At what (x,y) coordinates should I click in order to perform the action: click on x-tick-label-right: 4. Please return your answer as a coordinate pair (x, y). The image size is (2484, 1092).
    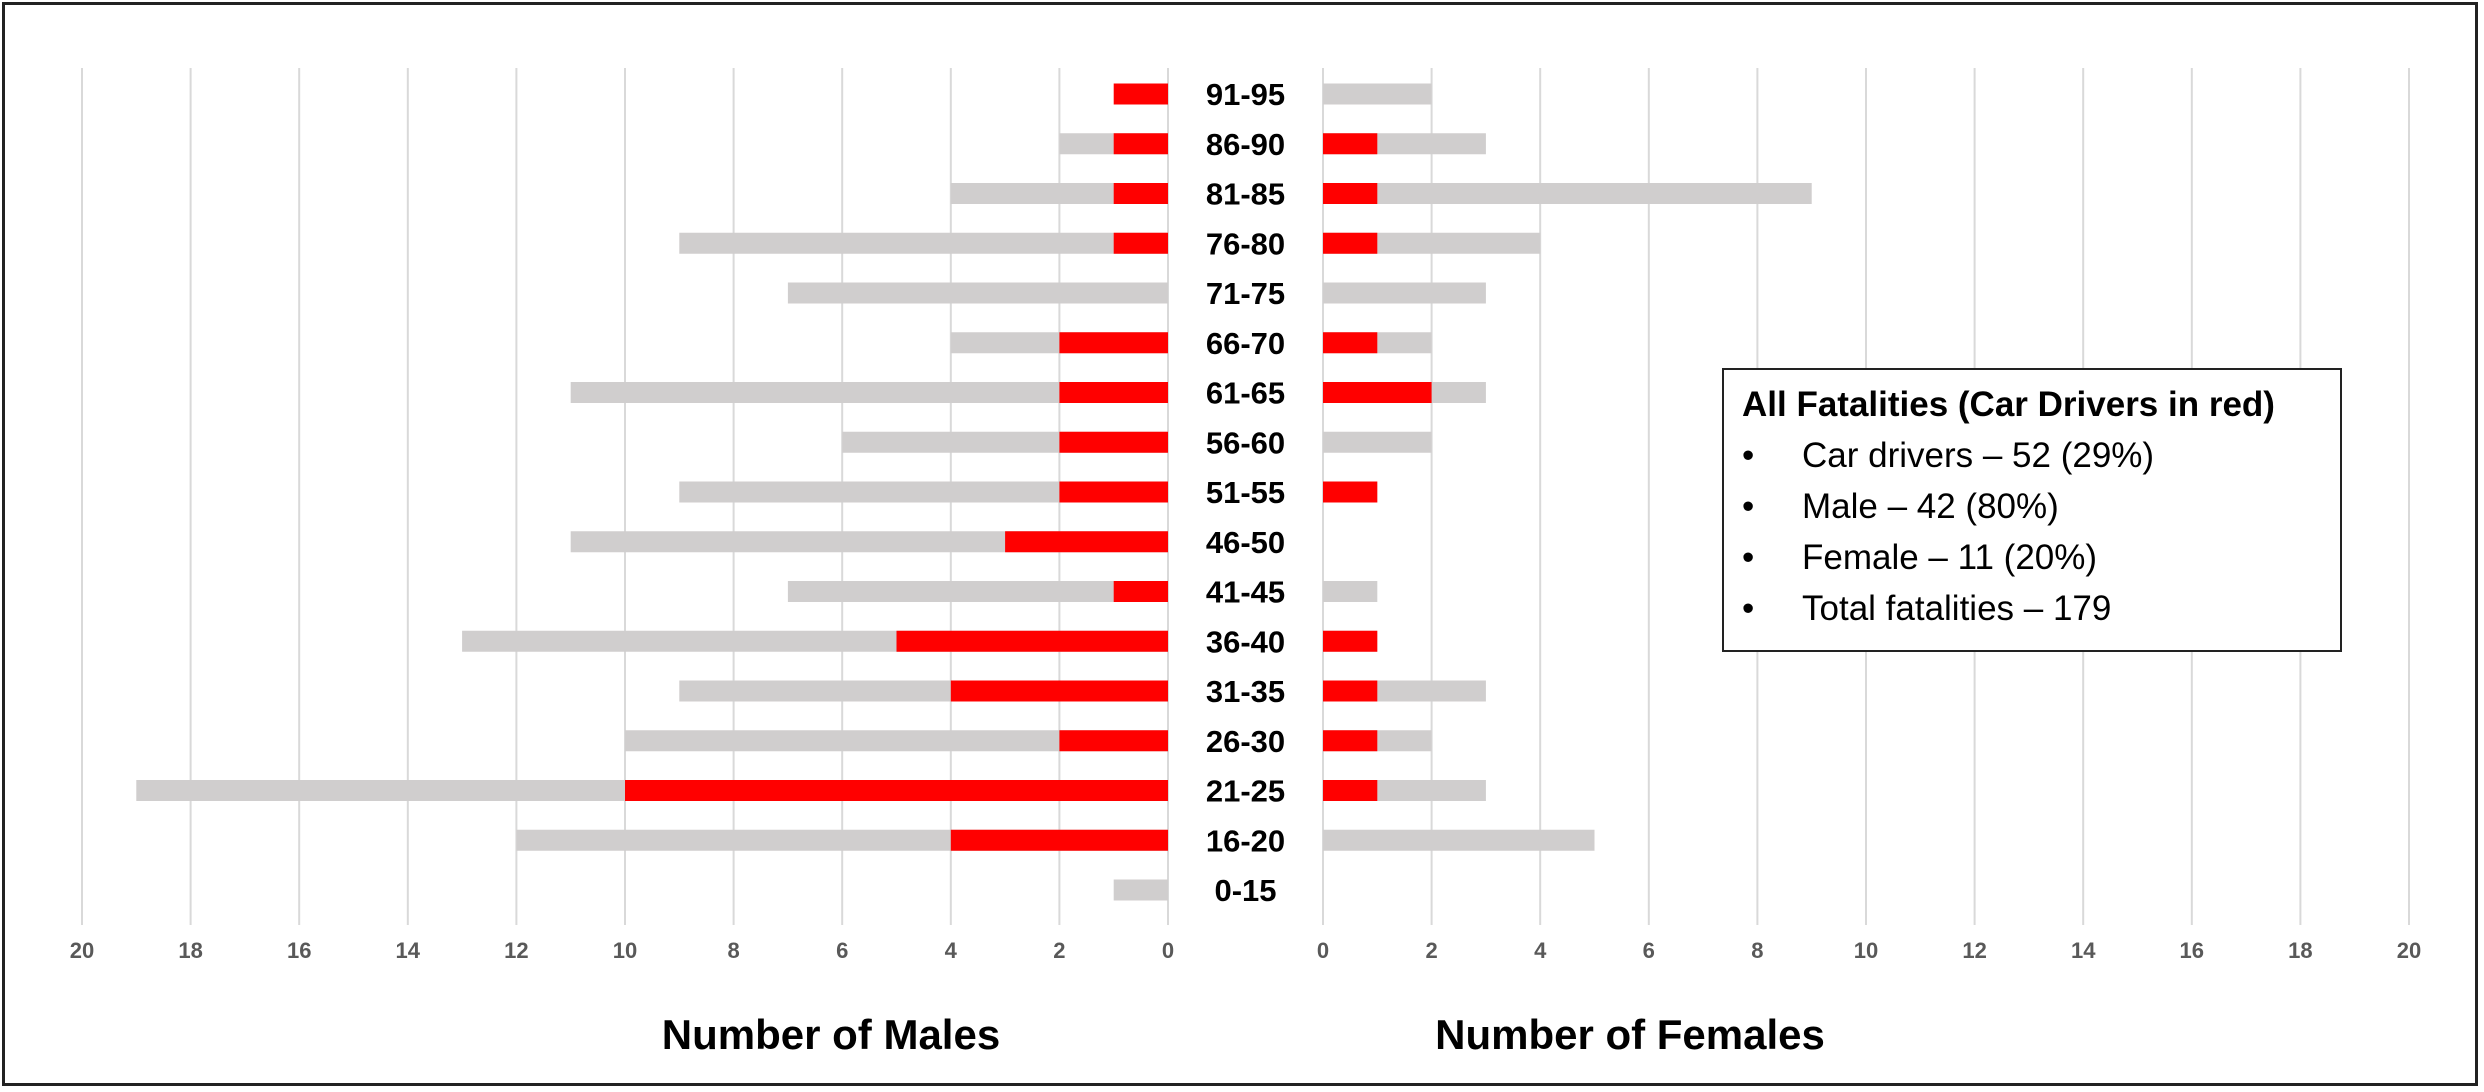
    Looking at the image, I should click on (1540, 950).